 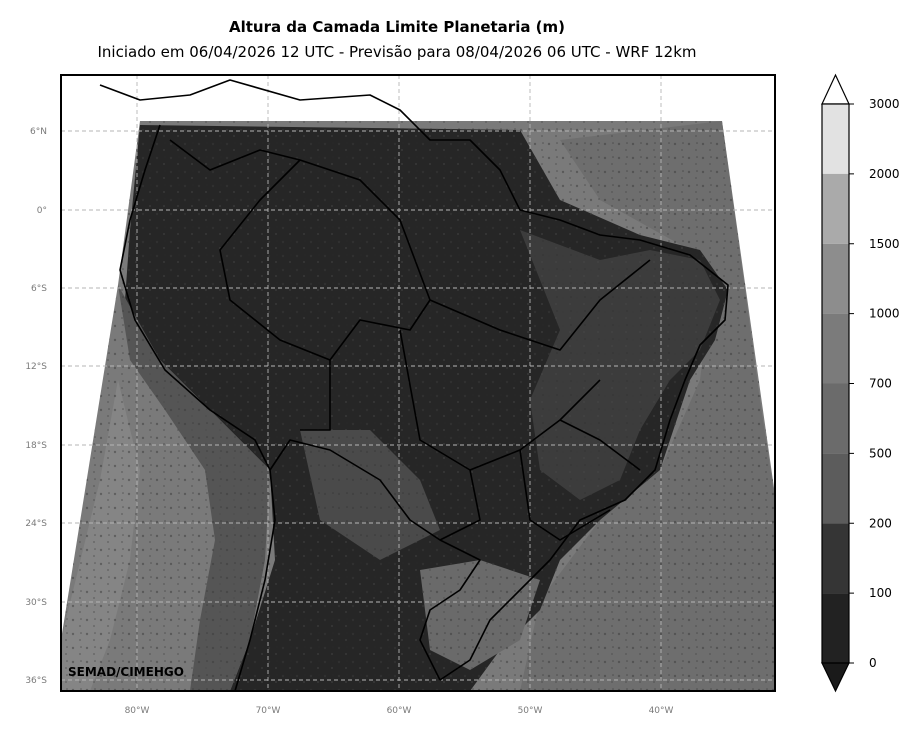 I want to click on lat-tick: 24°S, so click(x=36, y=524).